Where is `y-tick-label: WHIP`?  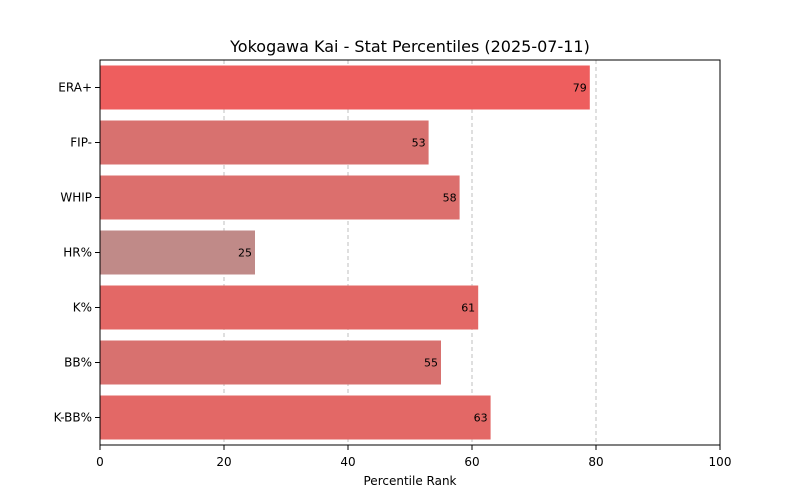
y-tick-label: WHIP is located at coordinates (76, 198).